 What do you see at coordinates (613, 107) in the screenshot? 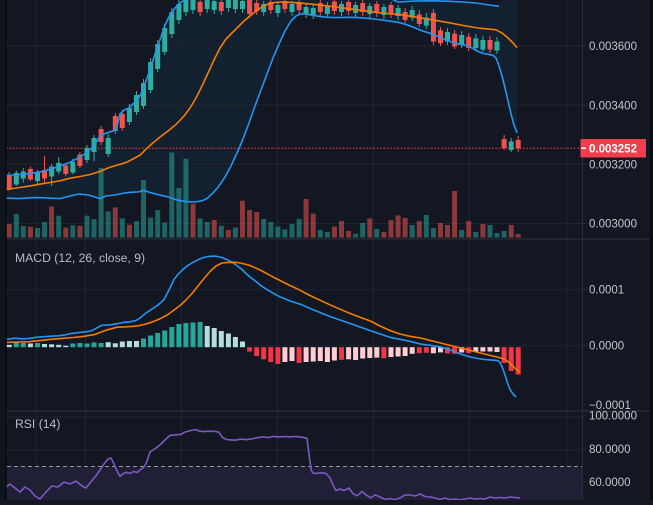
I see `svg-text: 0.003400` at bounding box center [613, 107].